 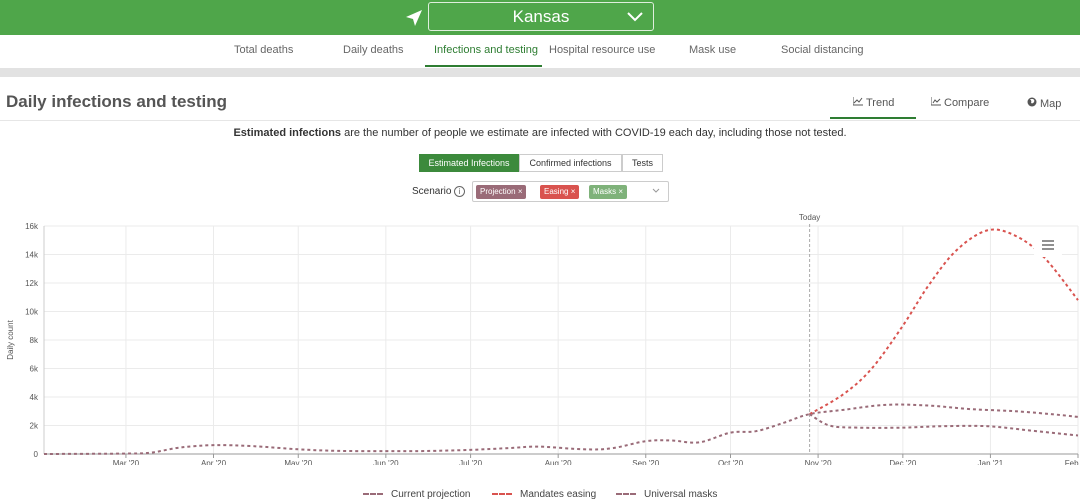 I want to click on x-tick-label: May '20, so click(x=298, y=462).